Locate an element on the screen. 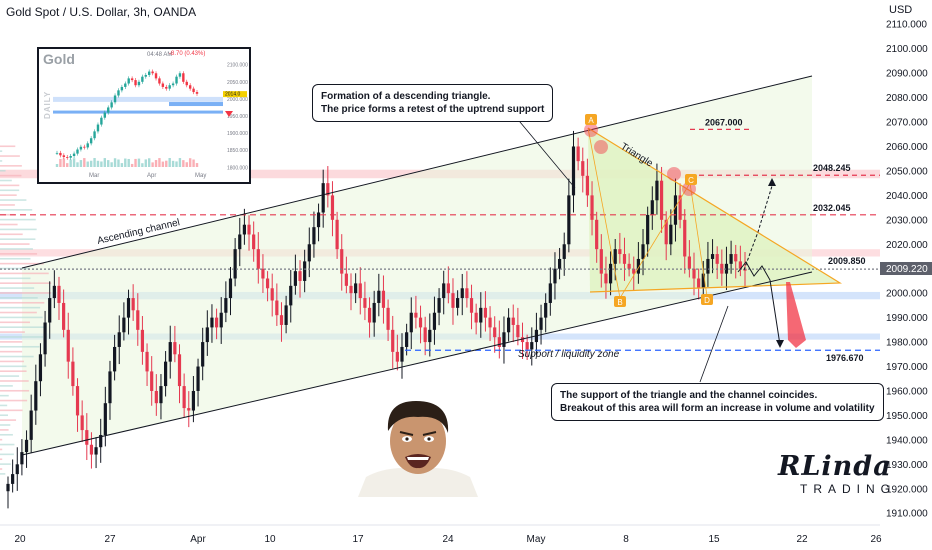 This screenshot has height=550, width=932. point-label-c: C is located at coordinates (691, 179).